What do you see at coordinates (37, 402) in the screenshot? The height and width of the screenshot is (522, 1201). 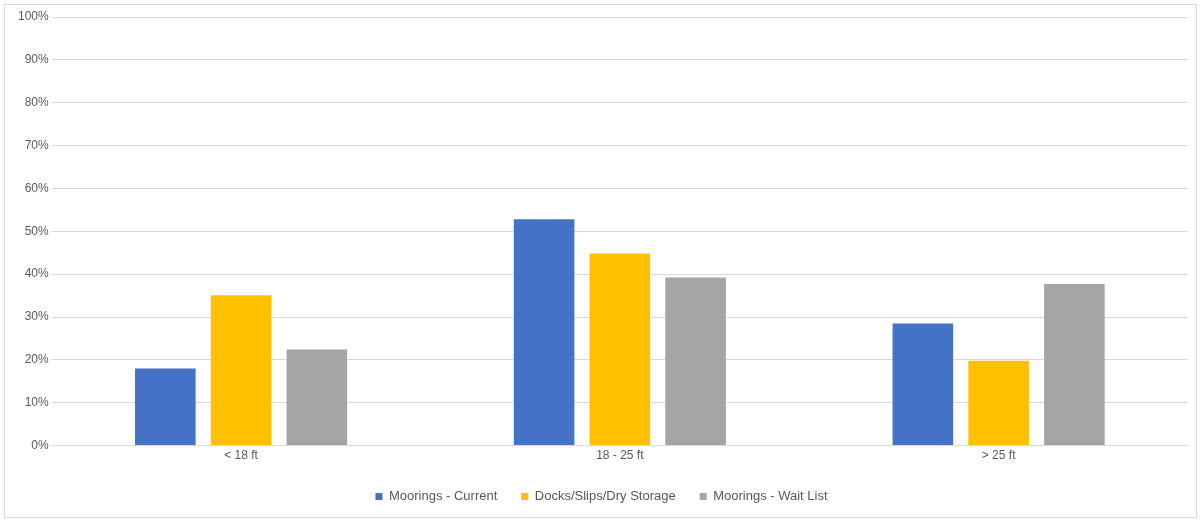 I see `y-tick-label: 10%` at bounding box center [37, 402].